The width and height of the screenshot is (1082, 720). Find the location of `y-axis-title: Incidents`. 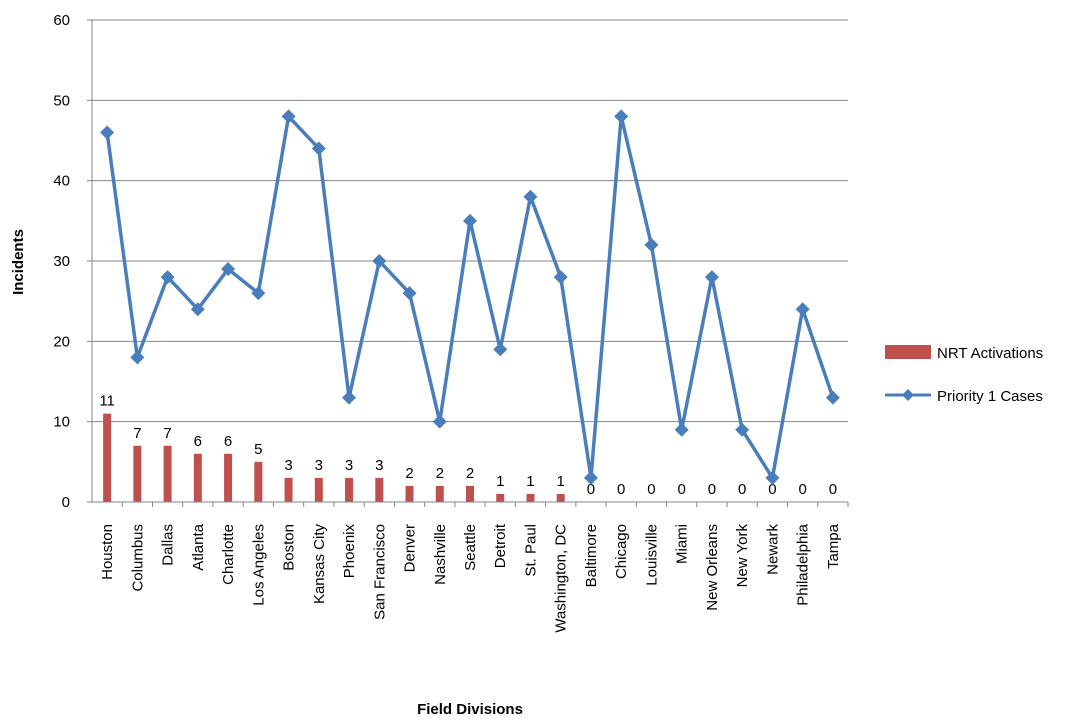

y-axis-title: Incidents is located at coordinates (18, 262).